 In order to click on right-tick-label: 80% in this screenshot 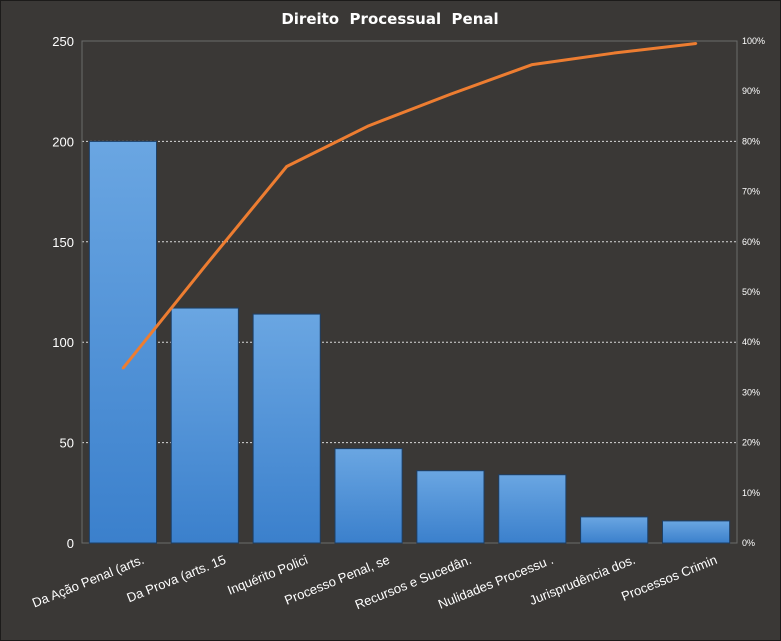, I will do `click(751, 141)`.